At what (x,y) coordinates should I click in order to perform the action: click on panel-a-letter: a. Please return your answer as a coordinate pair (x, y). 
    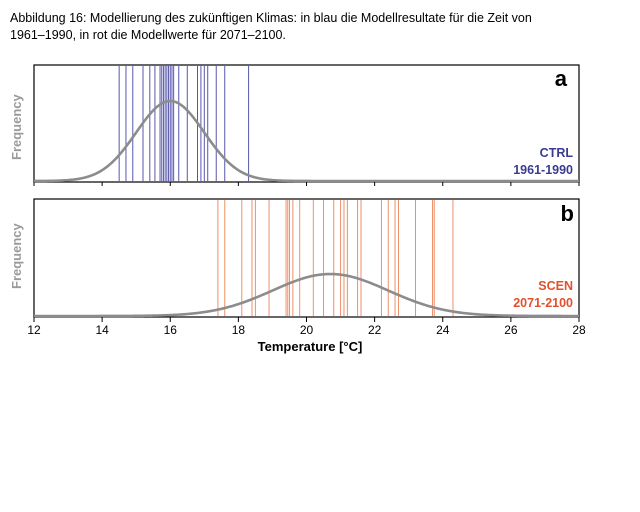
    Looking at the image, I should click on (561, 78).